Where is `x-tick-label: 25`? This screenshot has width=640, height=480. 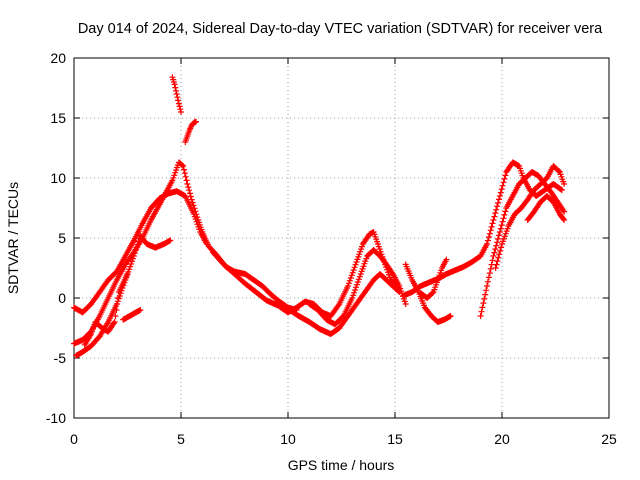 x-tick-label: 25 is located at coordinates (609, 439).